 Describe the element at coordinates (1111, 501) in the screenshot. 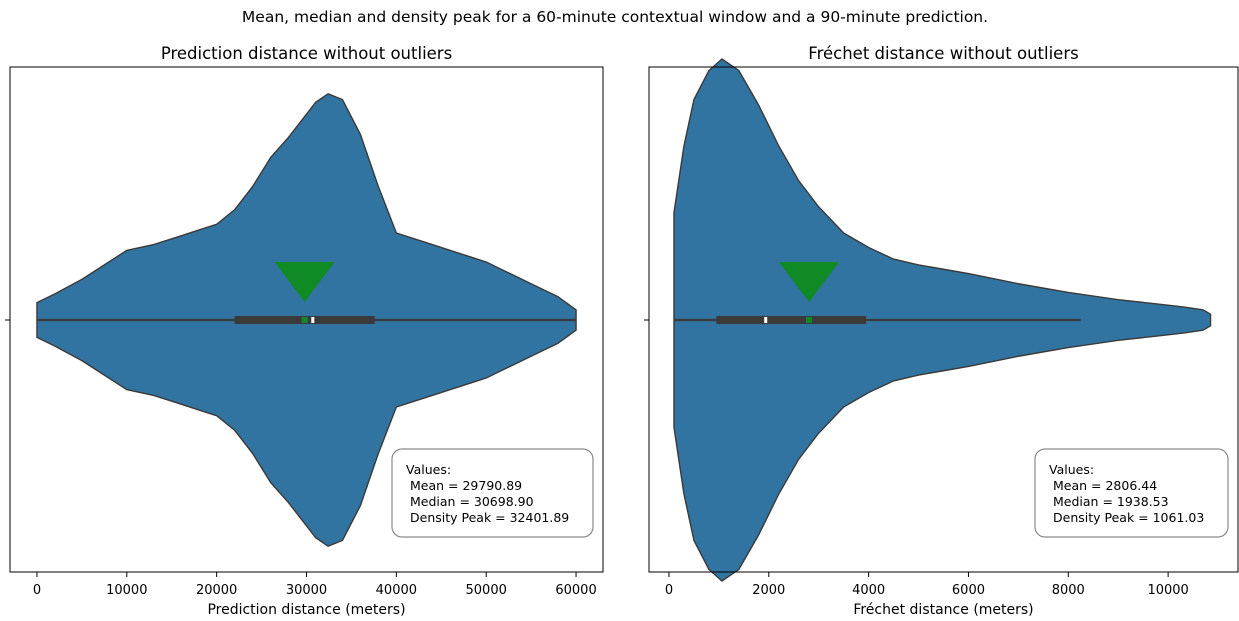

I see `stats-median: Median = 1938.53` at that location.